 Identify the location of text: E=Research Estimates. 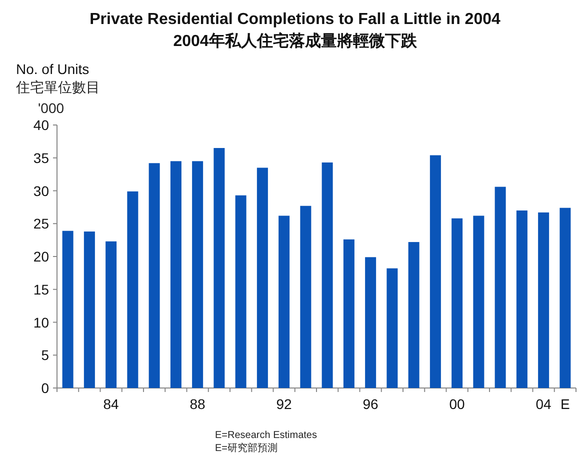
(266, 435).